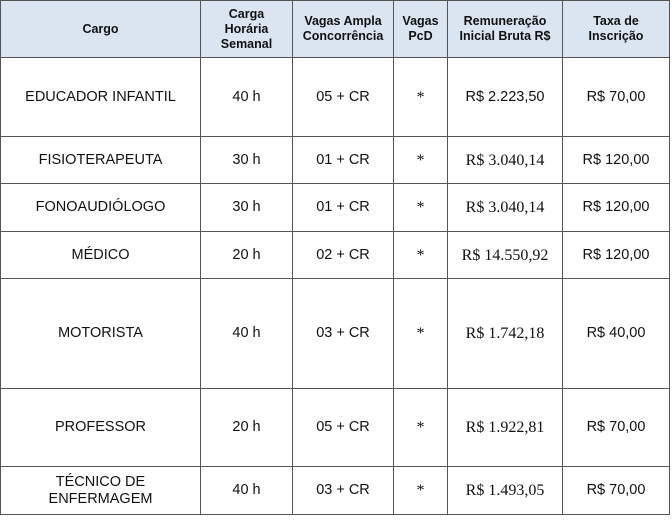 Image resolution: width=672 pixels, height=520 pixels. Describe the element at coordinates (616, 29) in the screenshot. I see `header-cell: Taxa de Inscrição` at that location.